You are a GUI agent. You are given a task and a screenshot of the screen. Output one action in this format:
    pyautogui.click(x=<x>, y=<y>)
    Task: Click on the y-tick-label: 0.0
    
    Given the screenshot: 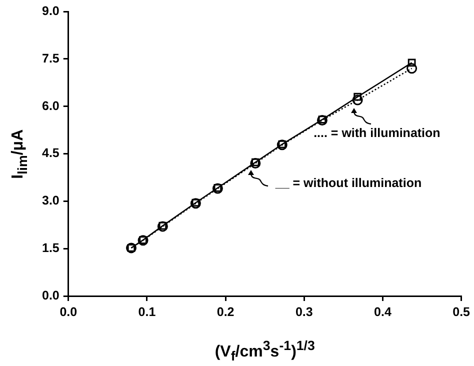 What is the action you would take?
    pyautogui.click(x=51, y=295)
    